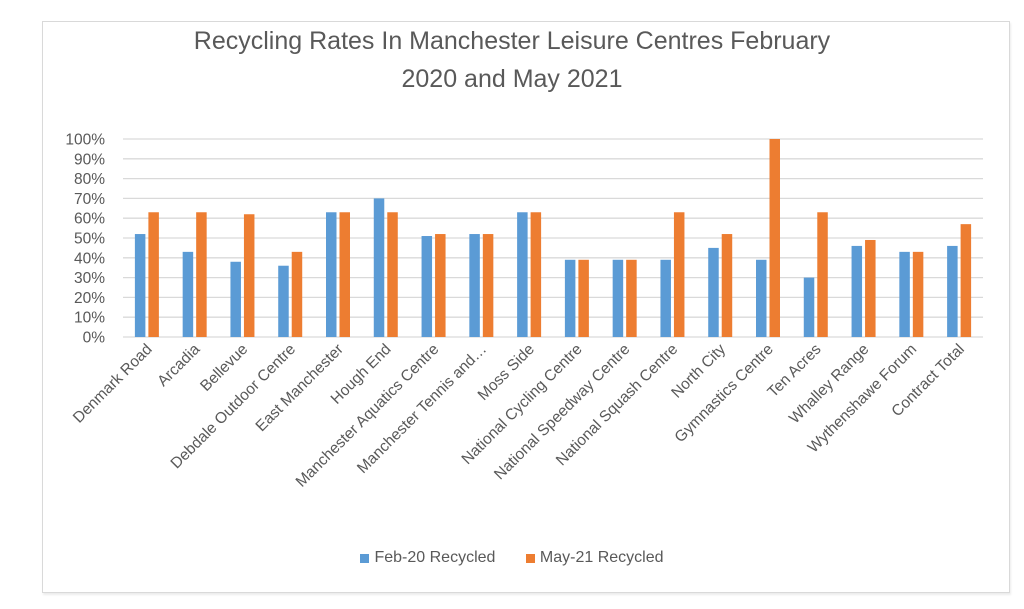 Image resolution: width=1024 pixels, height=609 pixels. I want to click on y-axis-tick-labels: 0% 10% 20% 30% 40% 50% 60% 70% 80% 90% 100%, so click(85, 239).